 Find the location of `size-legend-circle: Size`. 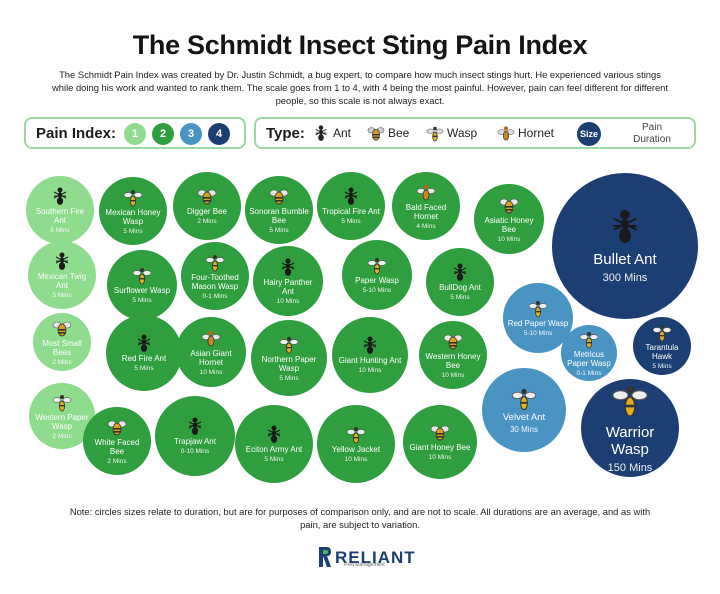

size-legend-circle: Size is located at coordinates (589, 134).